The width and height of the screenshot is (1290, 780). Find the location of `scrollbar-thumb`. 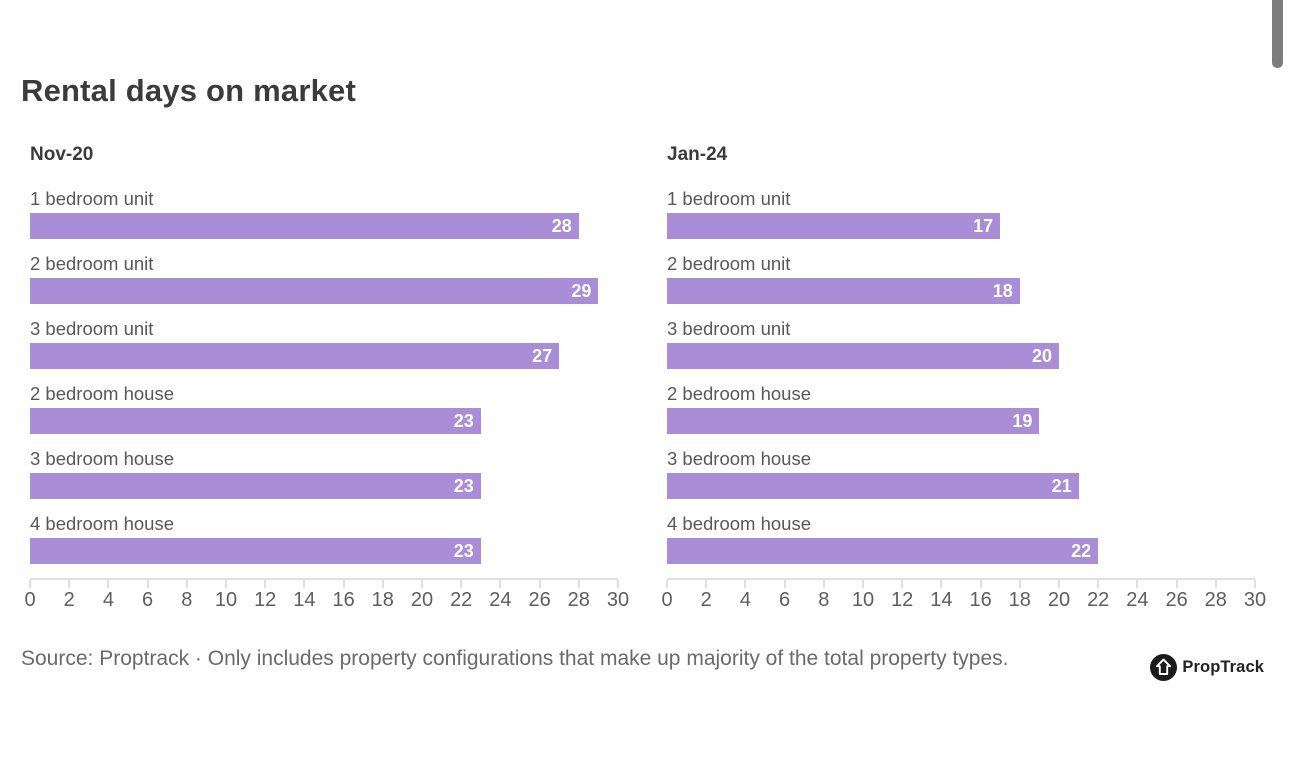

scrollbar-thumb is located at coordinates (1277, 34).